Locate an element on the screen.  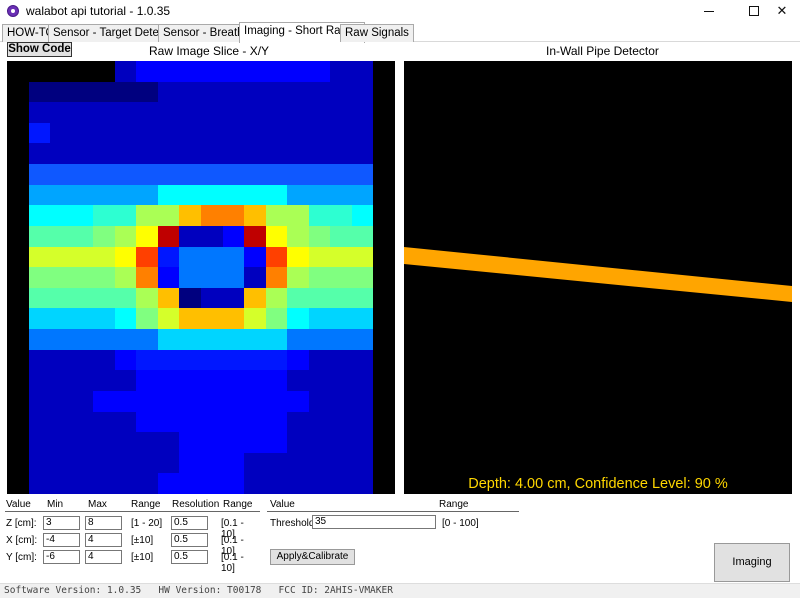
threshold-header: Value Range is located at coordinates (393, 505).